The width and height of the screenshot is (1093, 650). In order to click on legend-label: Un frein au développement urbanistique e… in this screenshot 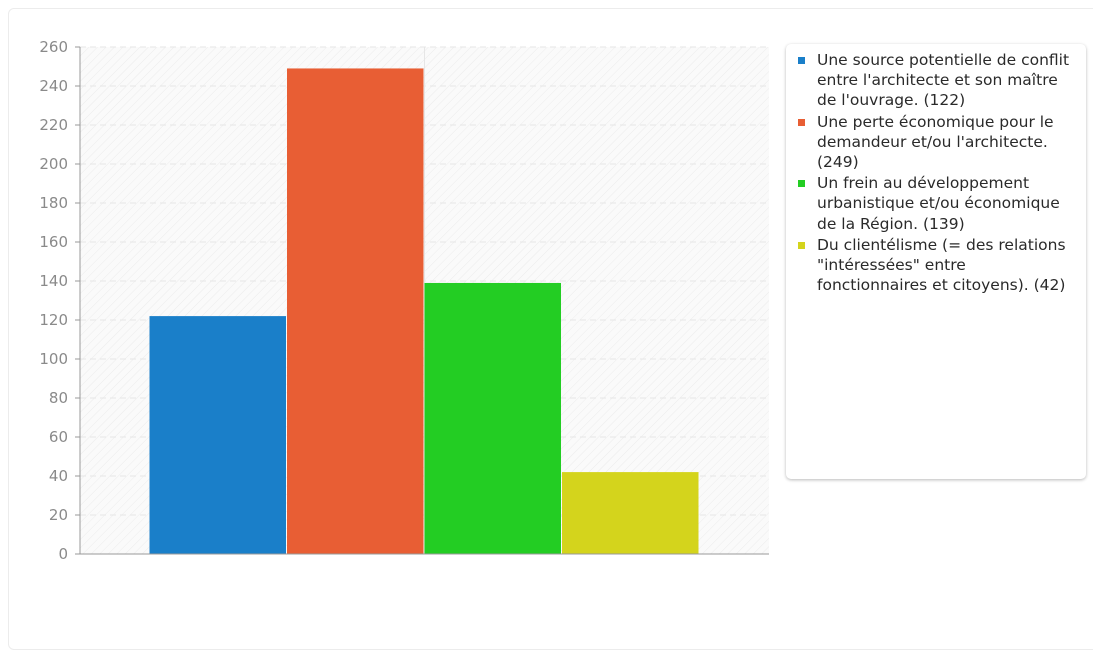, I will do `click(938, 203)`.